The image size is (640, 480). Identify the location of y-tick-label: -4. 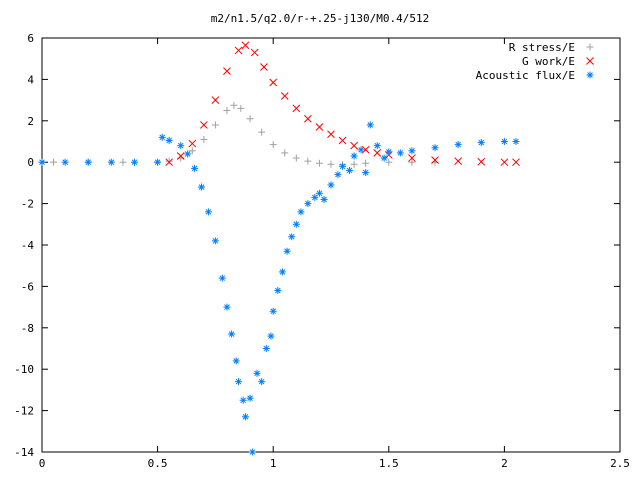
(28, 245).